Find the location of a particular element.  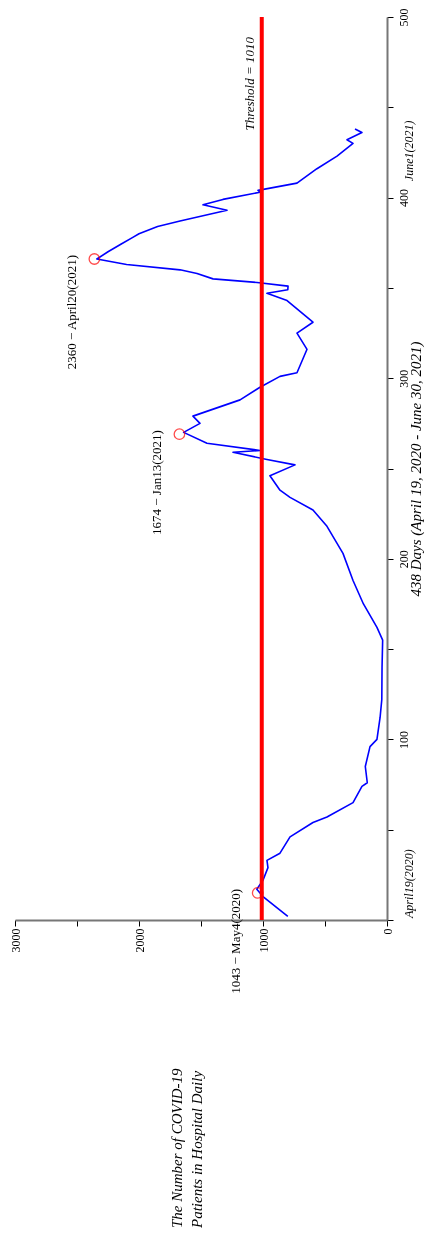

annotation: 1674 − Jan13(2021) is located at coordinates (157, 483).